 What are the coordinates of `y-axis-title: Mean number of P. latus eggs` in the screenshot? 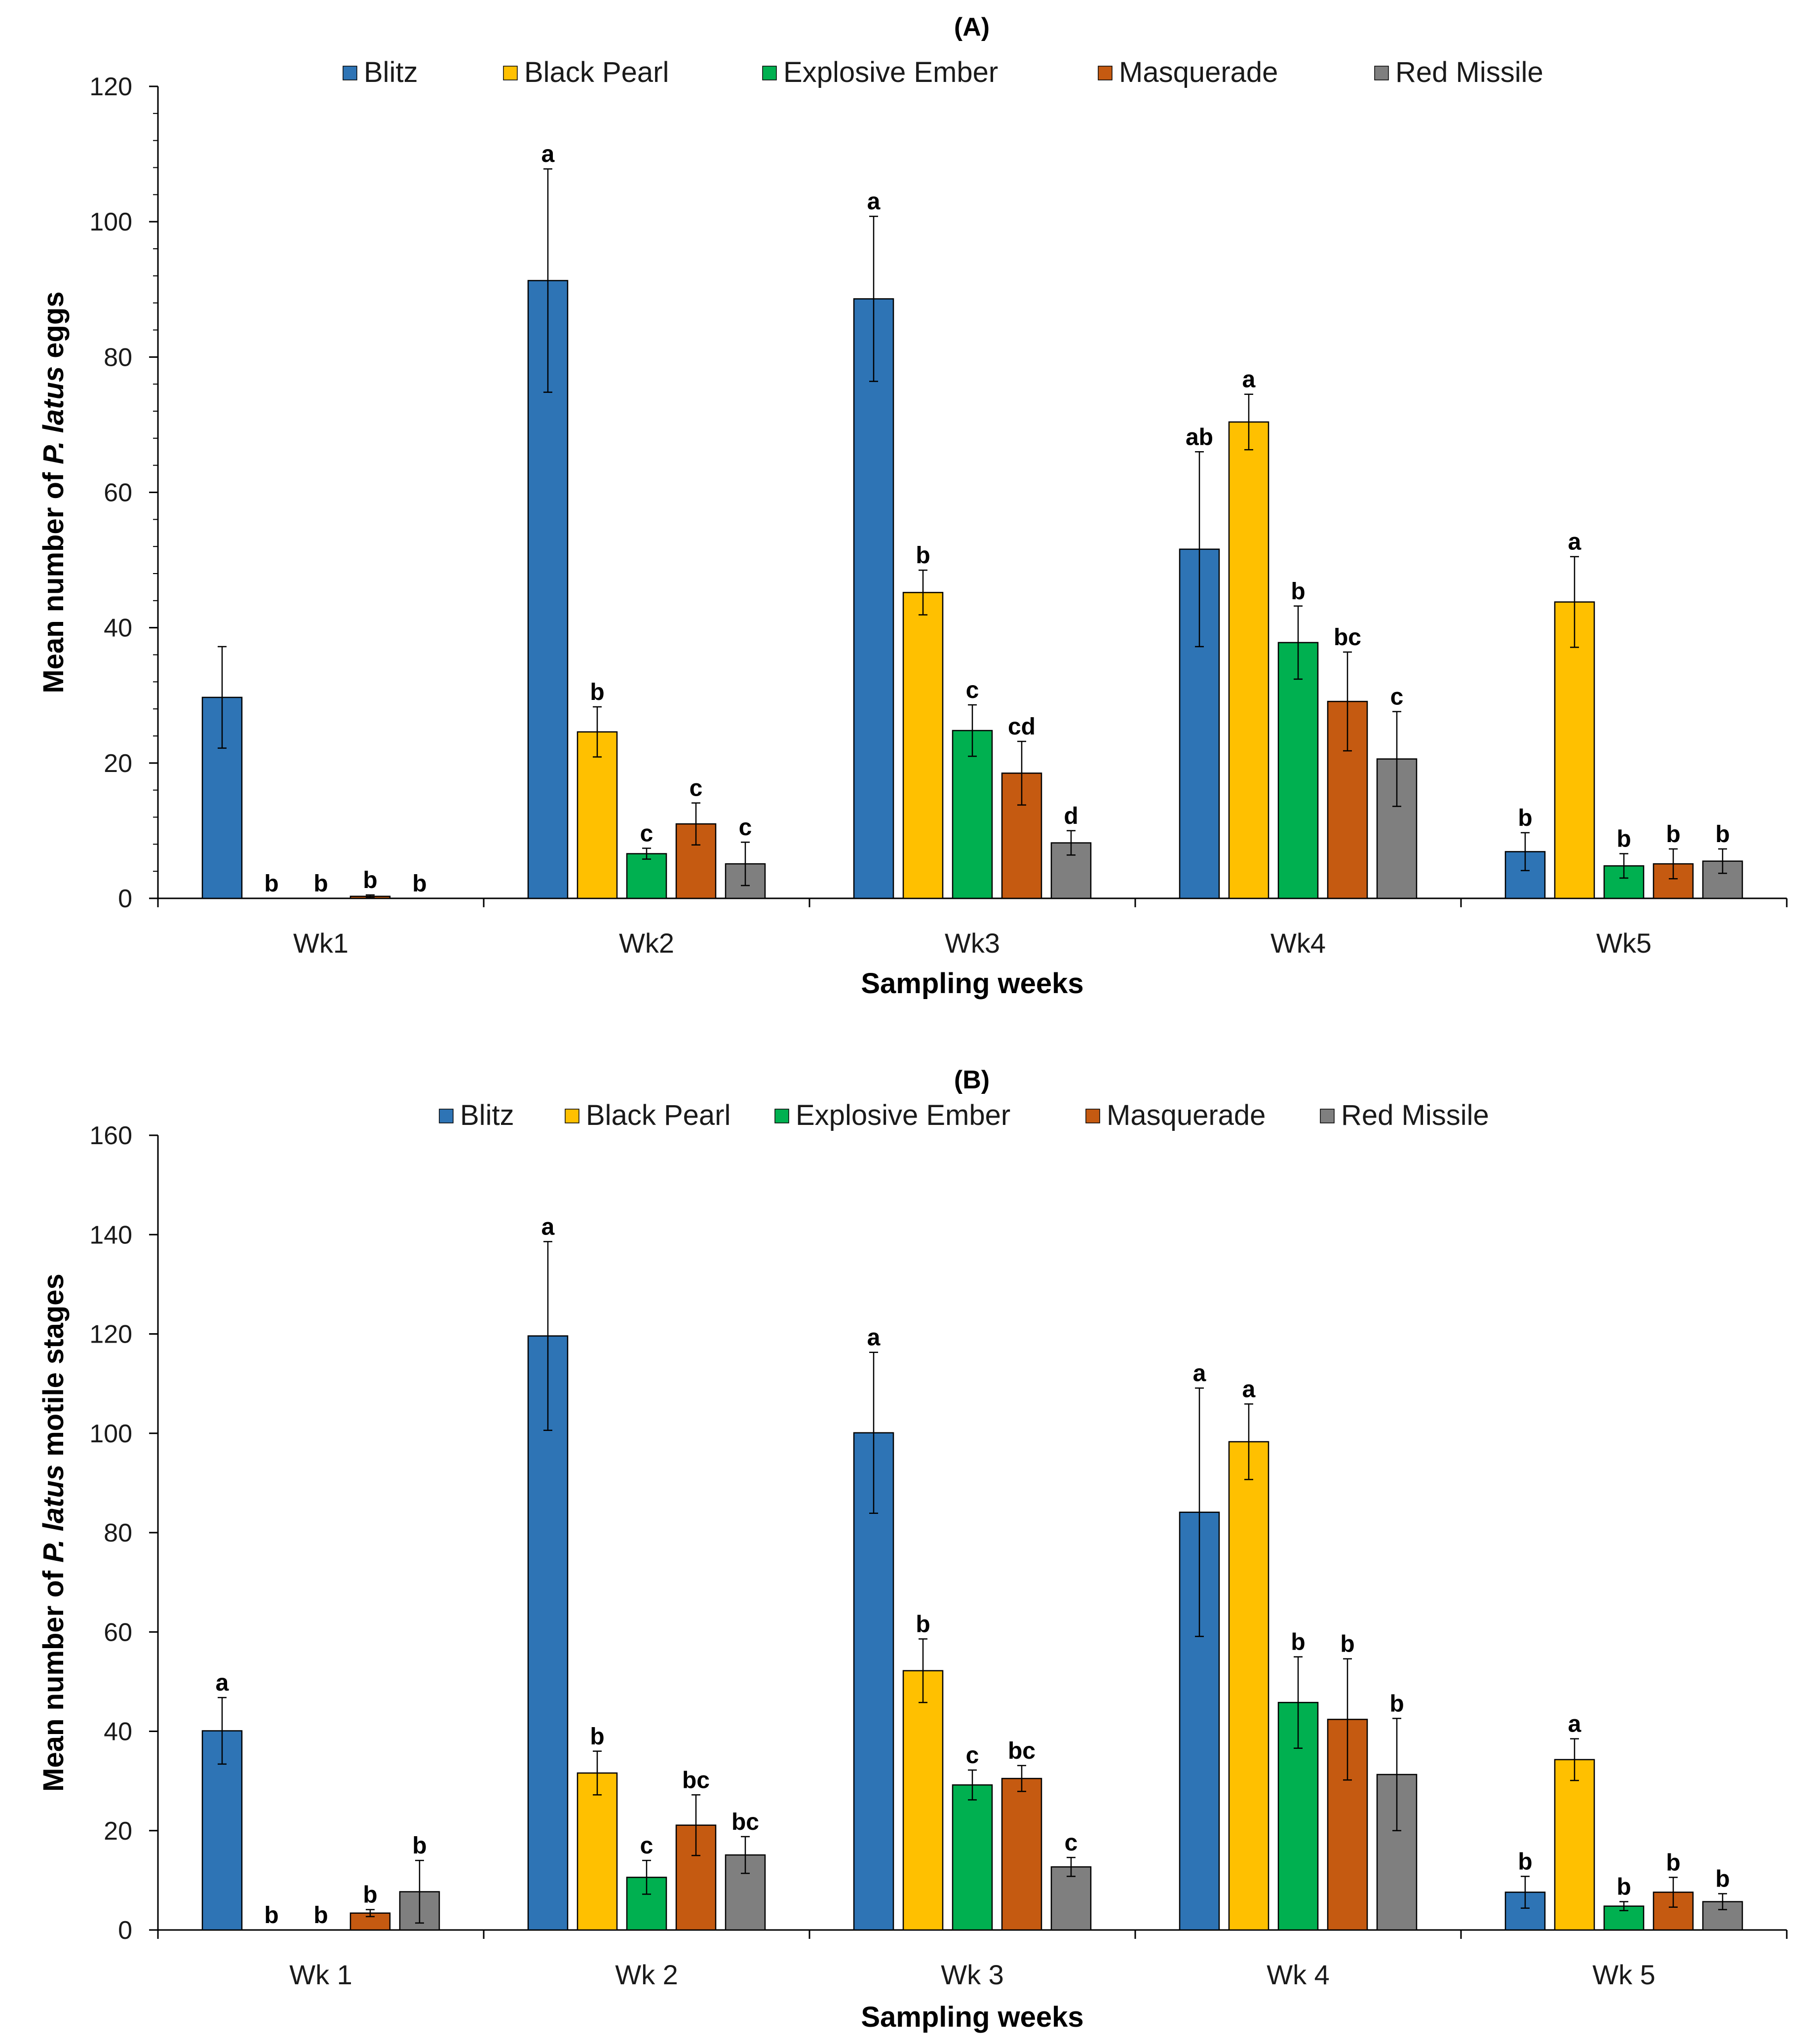 It's located at (54, 492).